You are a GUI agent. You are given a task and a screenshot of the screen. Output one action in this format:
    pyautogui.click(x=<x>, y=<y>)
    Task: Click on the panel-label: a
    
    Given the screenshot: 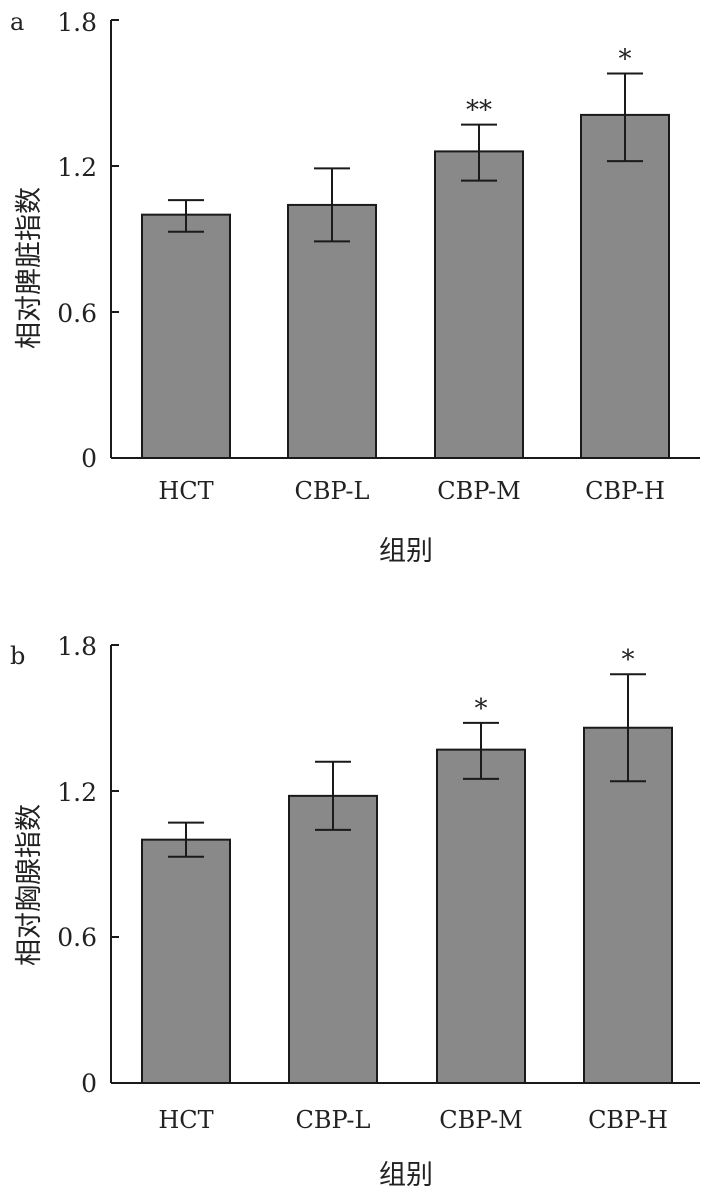 What is the action you would take?
    pyautogui.click(x=17, y=22)
    